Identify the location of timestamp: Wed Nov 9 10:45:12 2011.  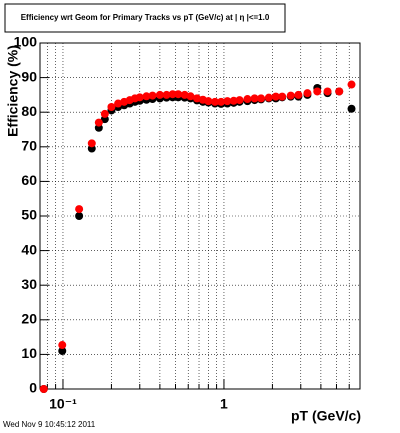
(49, 424).